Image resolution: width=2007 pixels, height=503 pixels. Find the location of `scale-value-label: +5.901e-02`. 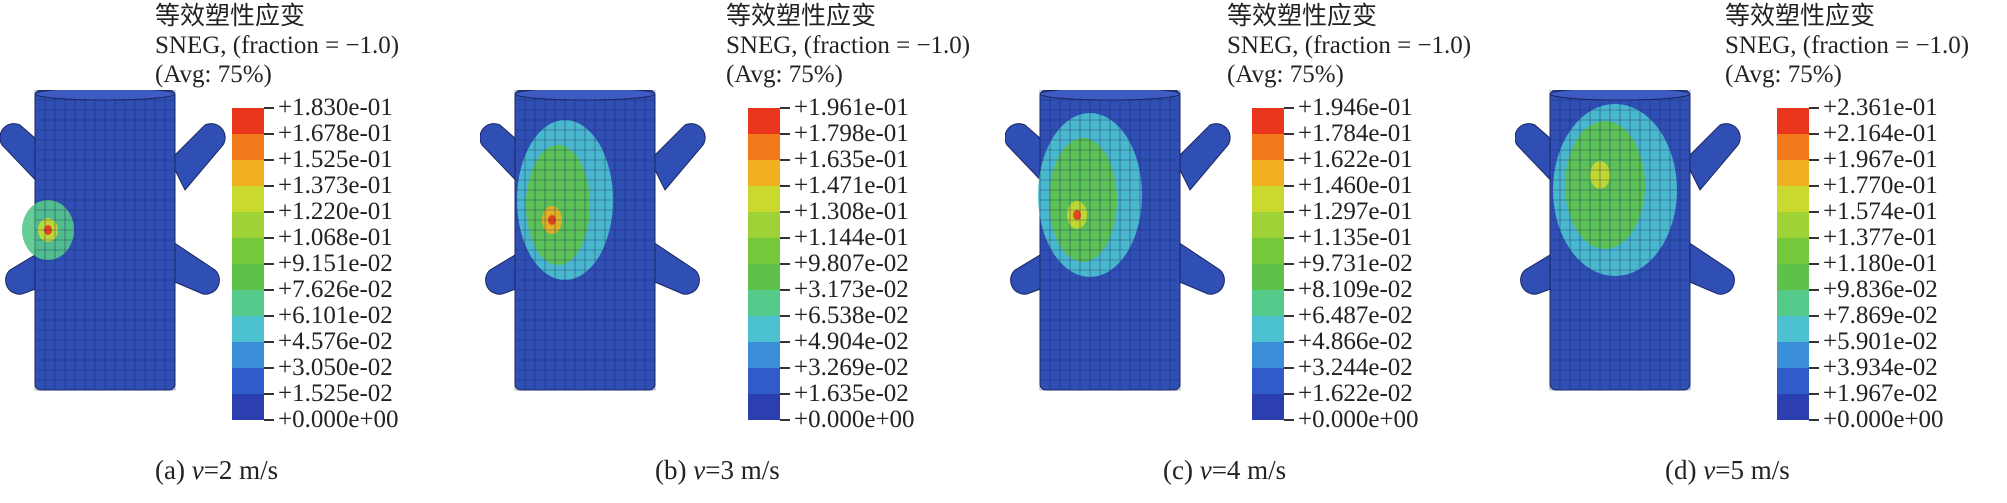

scale-value-label: +5.901e-02 is located at coordinates (1880, 341).